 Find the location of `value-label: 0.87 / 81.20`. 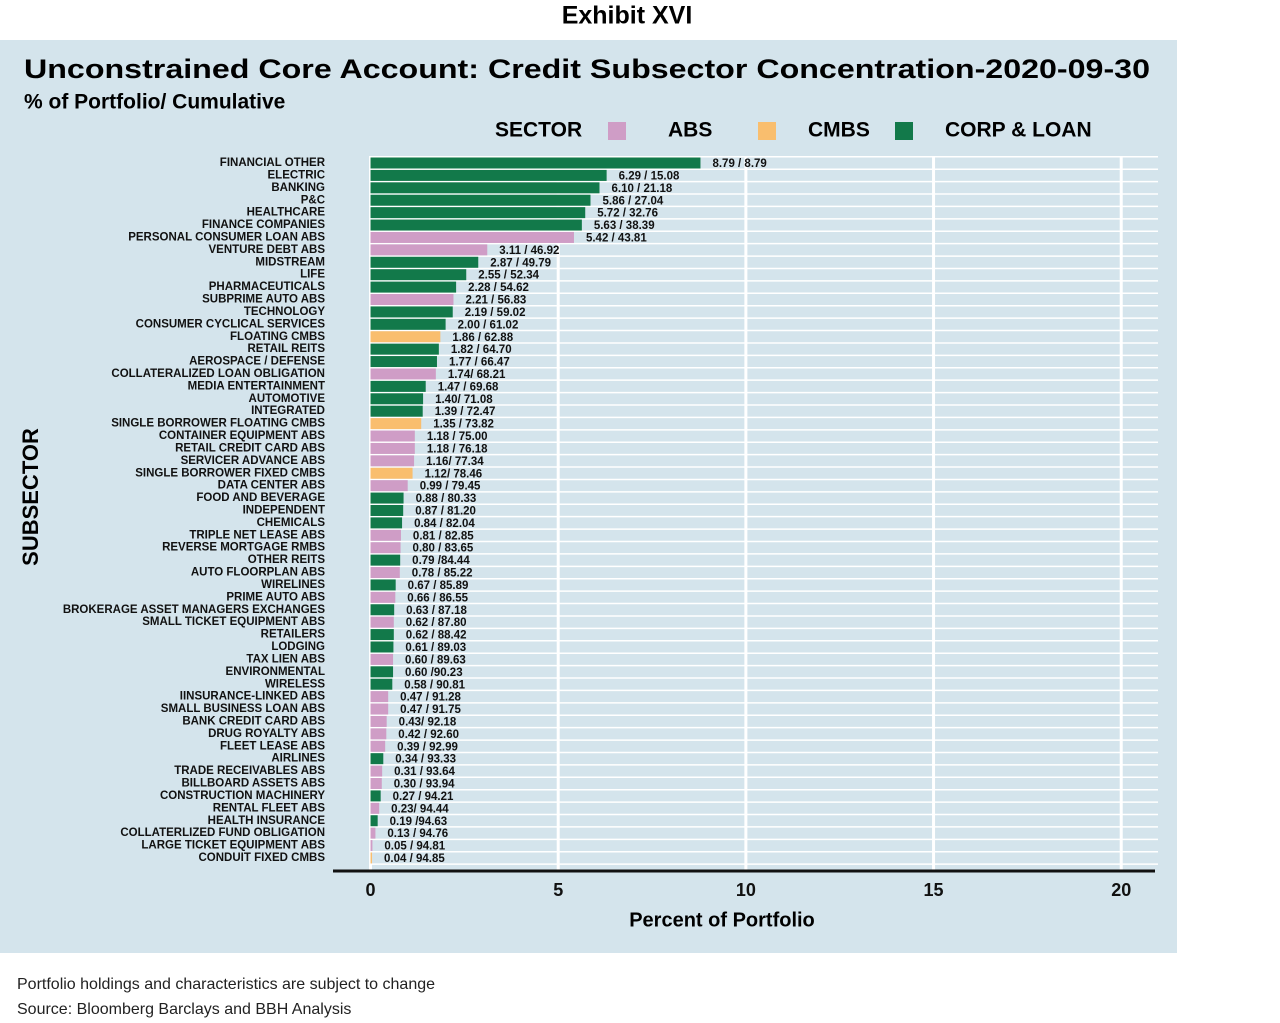

value-label: 0.87 / 81.20 is located at coordinates (445, 512).